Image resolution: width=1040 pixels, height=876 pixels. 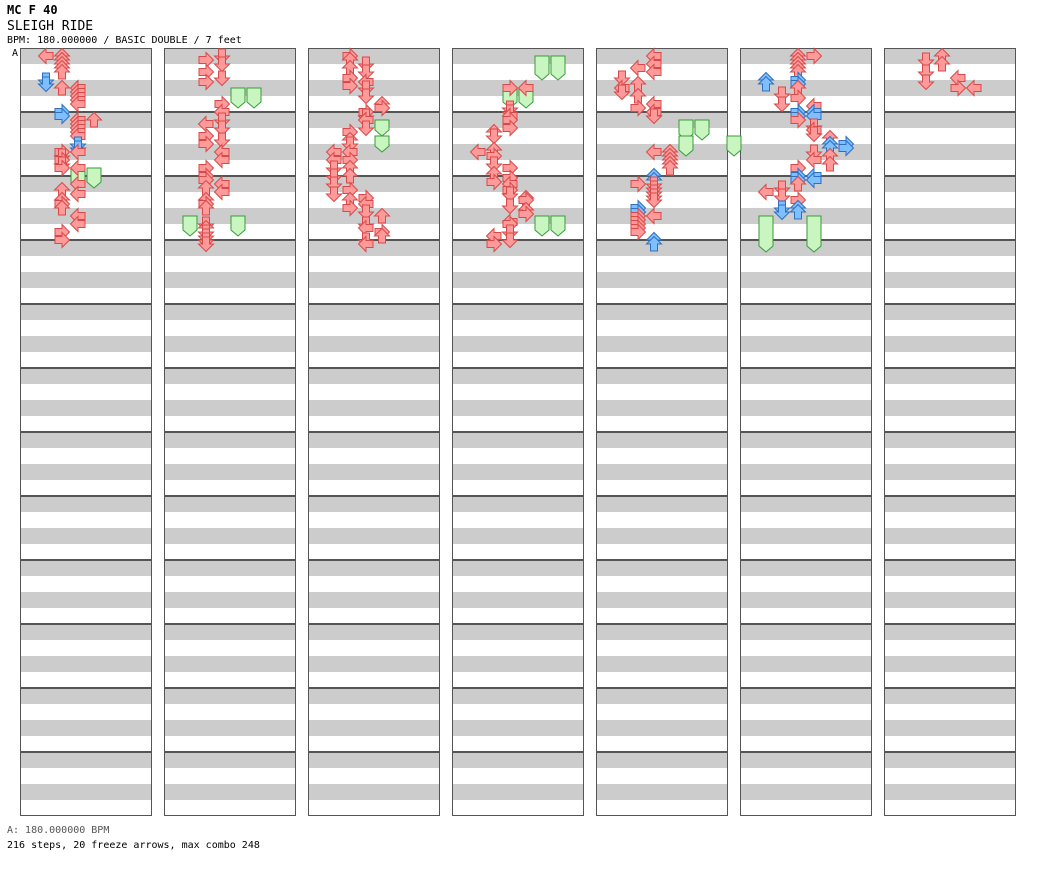 What do you see at coordinates (15, 53) in the screenshot?
I see `bpm-marker-label: A` at bounding box center [15, 53].